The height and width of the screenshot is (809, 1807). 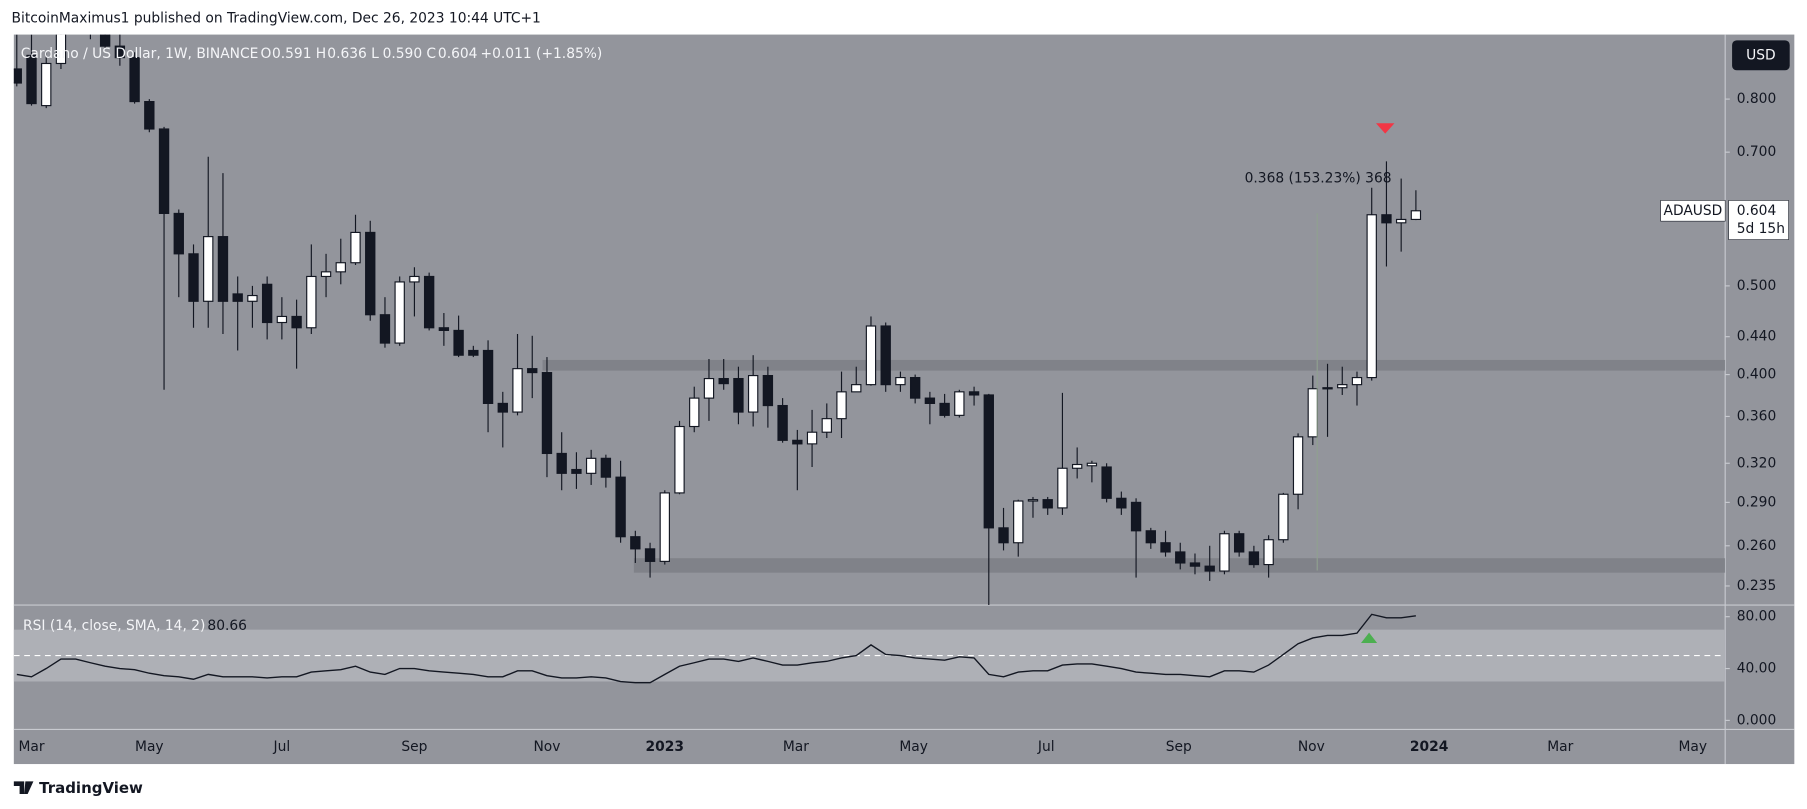 I want to click on y-tick-label: 0.260, so click(x=1757, y=546).